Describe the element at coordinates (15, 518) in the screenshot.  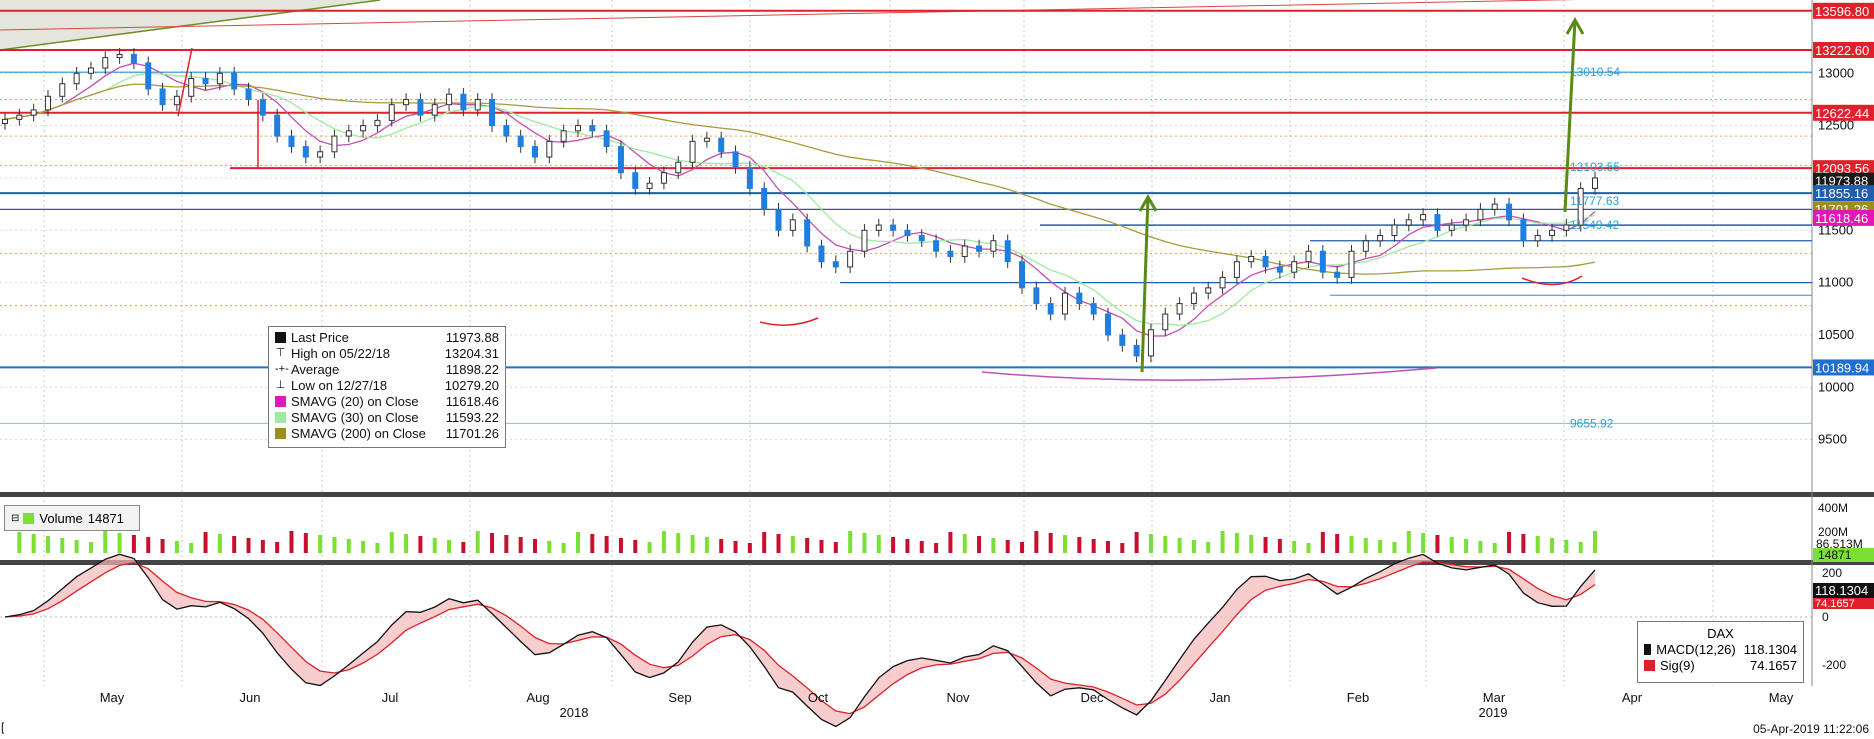
I see `collapse-icon: ⊟` at that location.